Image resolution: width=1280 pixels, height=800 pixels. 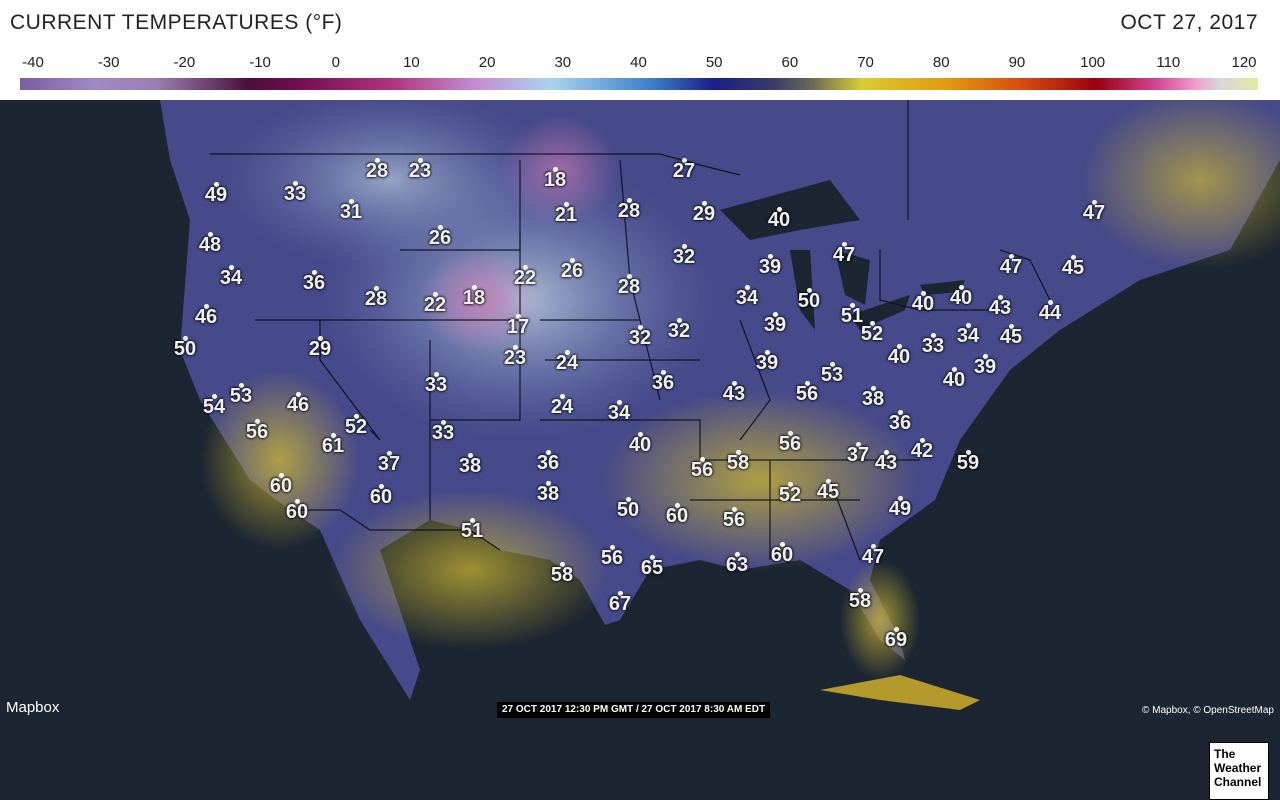 What do you see at coordinates (351, 212) in the screenshot?
I see `temperature-label: 31` at bounding box center [351, 212].